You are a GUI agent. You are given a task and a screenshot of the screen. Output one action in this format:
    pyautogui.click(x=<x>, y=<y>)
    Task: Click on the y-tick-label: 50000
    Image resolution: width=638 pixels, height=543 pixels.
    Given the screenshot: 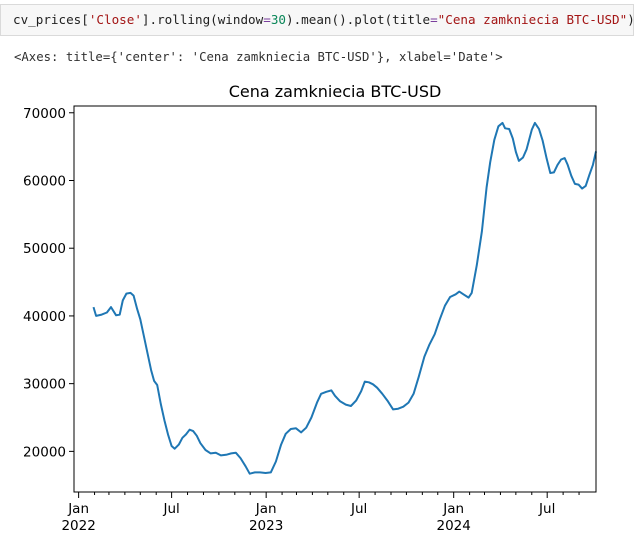 What is the action you would take?
    pyautogui.click(x=44, y=249)
    